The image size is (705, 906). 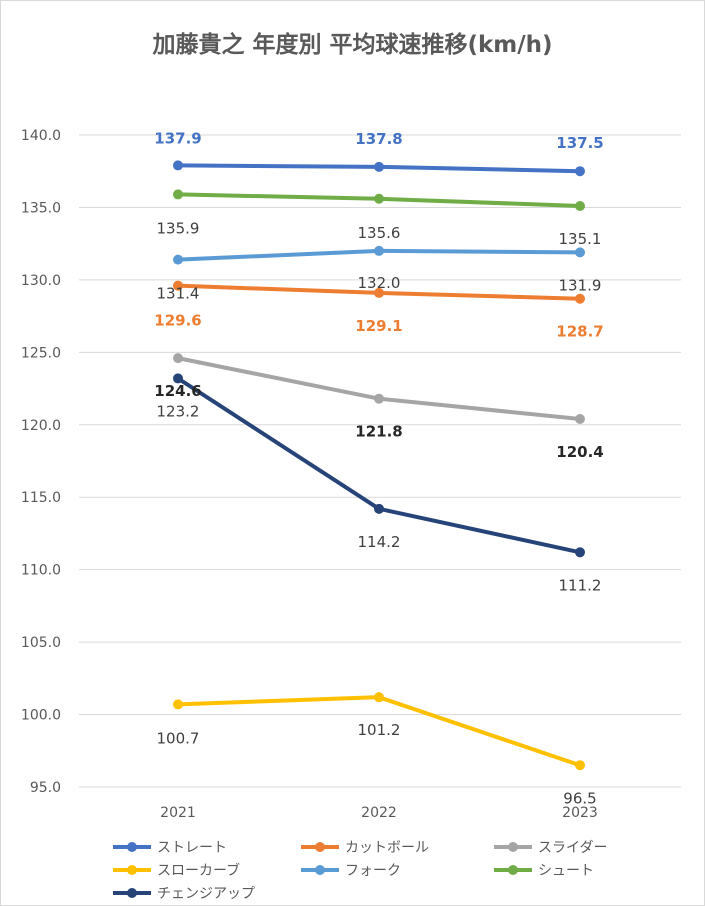 I want to click on x-tick-label: 2022, so click(x=379, y=813).